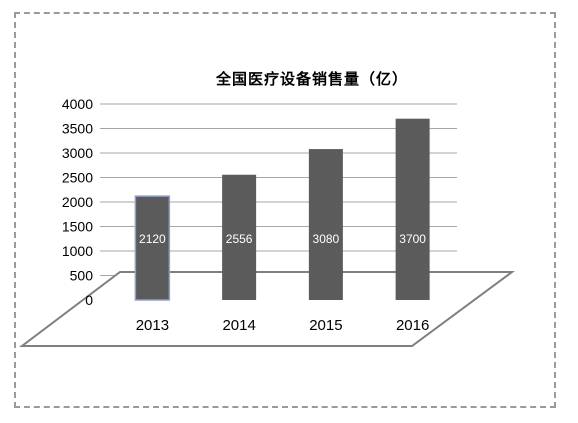  What do you see at coordinates (77, 153) in the screenshot?
I see `y-tick-label: 3000` at bounding box center [77, 153].